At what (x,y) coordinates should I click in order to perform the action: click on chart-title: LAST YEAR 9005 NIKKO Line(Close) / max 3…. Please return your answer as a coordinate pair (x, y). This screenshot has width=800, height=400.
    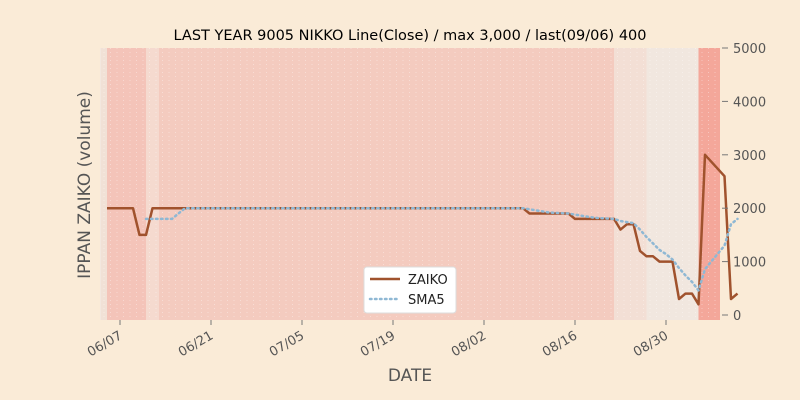
    Looking at the image, I should click on (410, 36).